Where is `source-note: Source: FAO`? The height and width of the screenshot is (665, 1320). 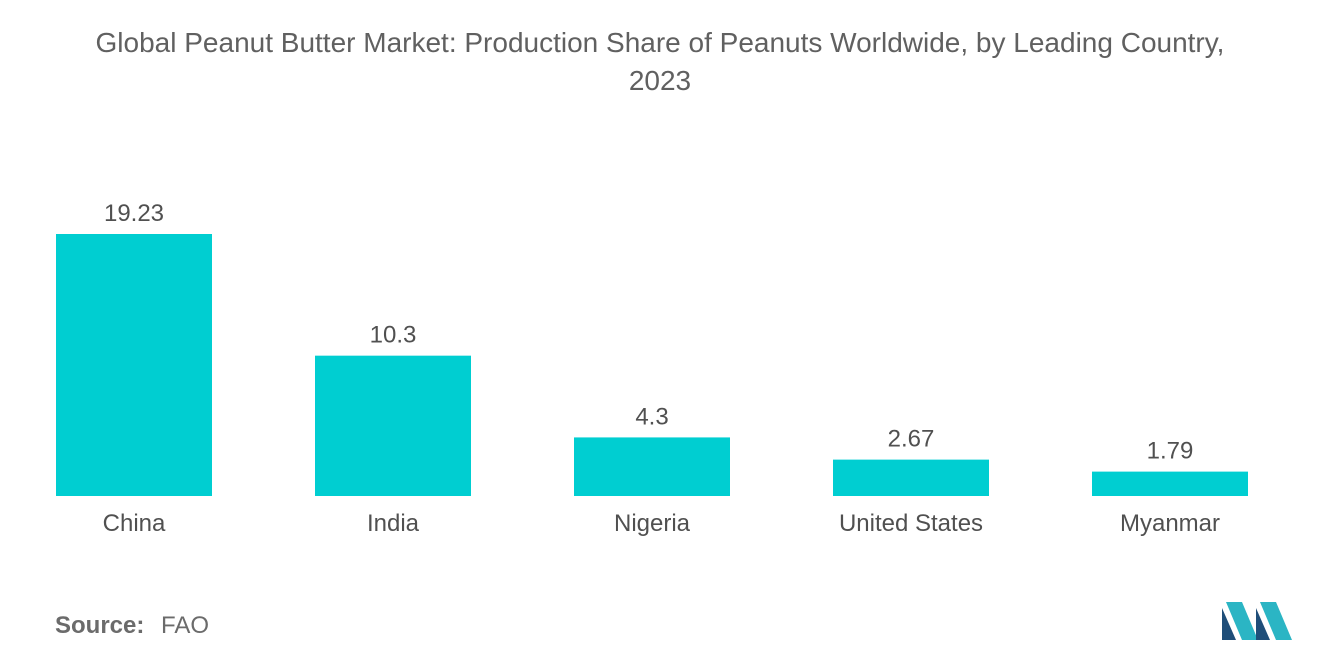 source-note: Source: FAO is located at coordinates (132, 626).